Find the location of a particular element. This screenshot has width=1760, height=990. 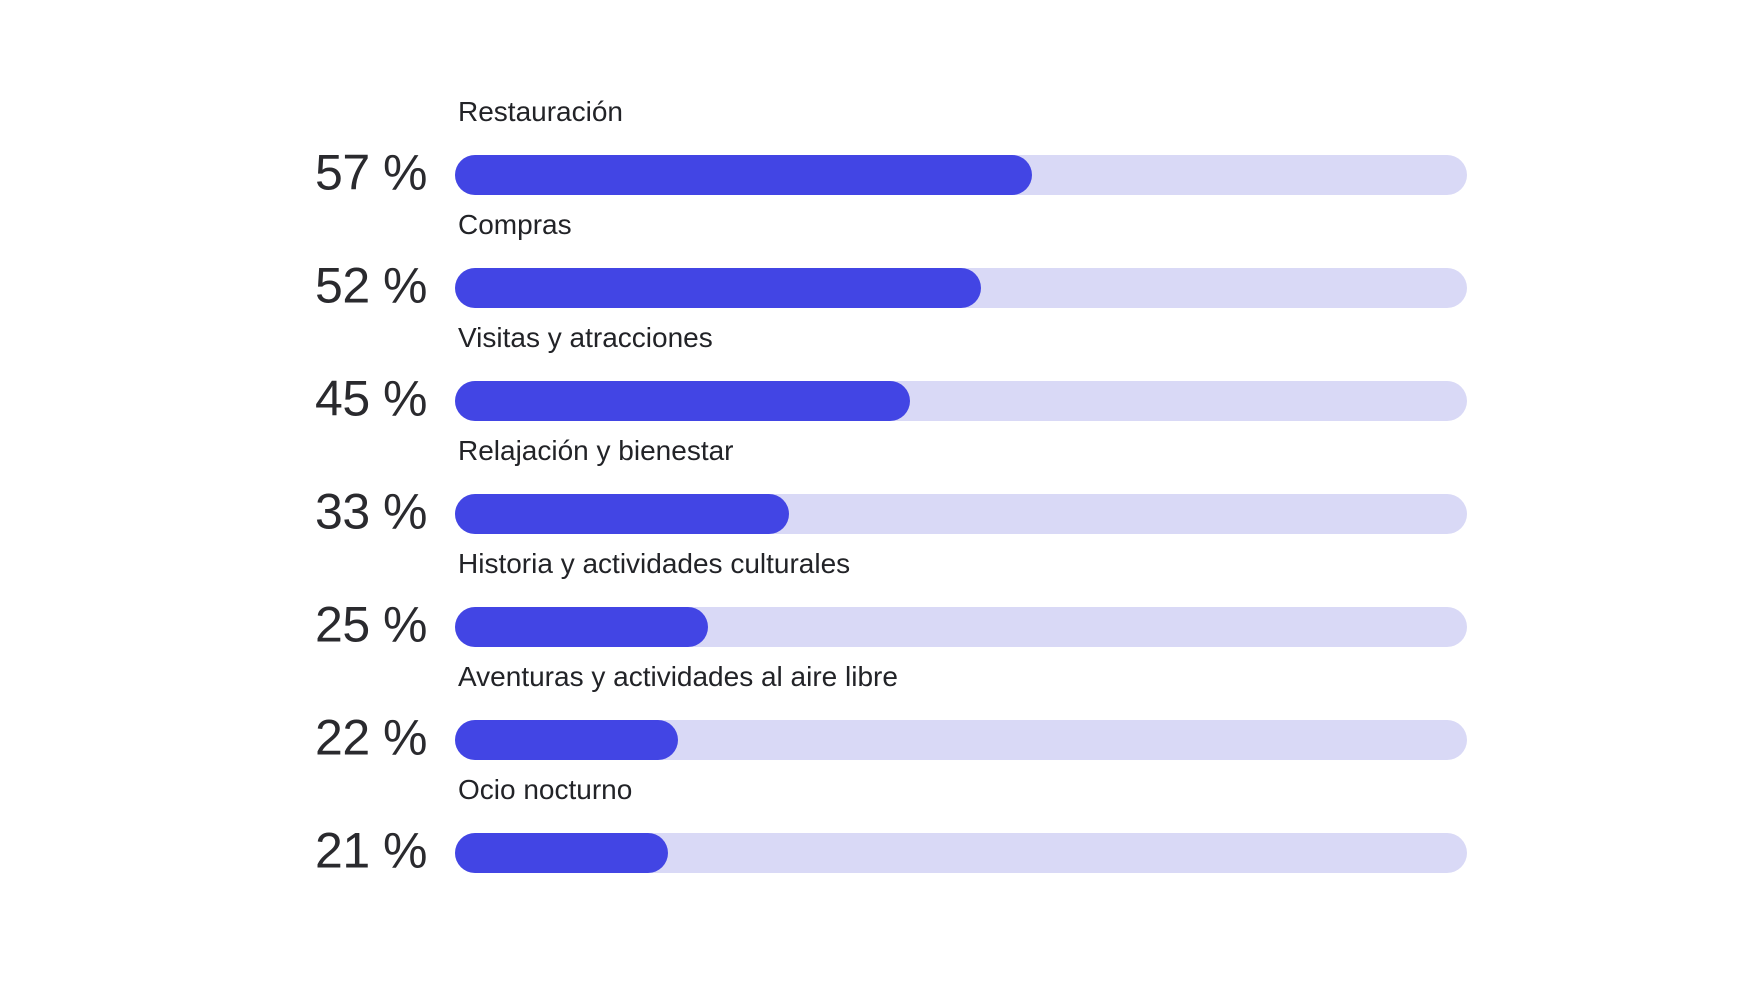

chart-row: 33 % Relajación y bienestar is located at coordinates (891, 487).